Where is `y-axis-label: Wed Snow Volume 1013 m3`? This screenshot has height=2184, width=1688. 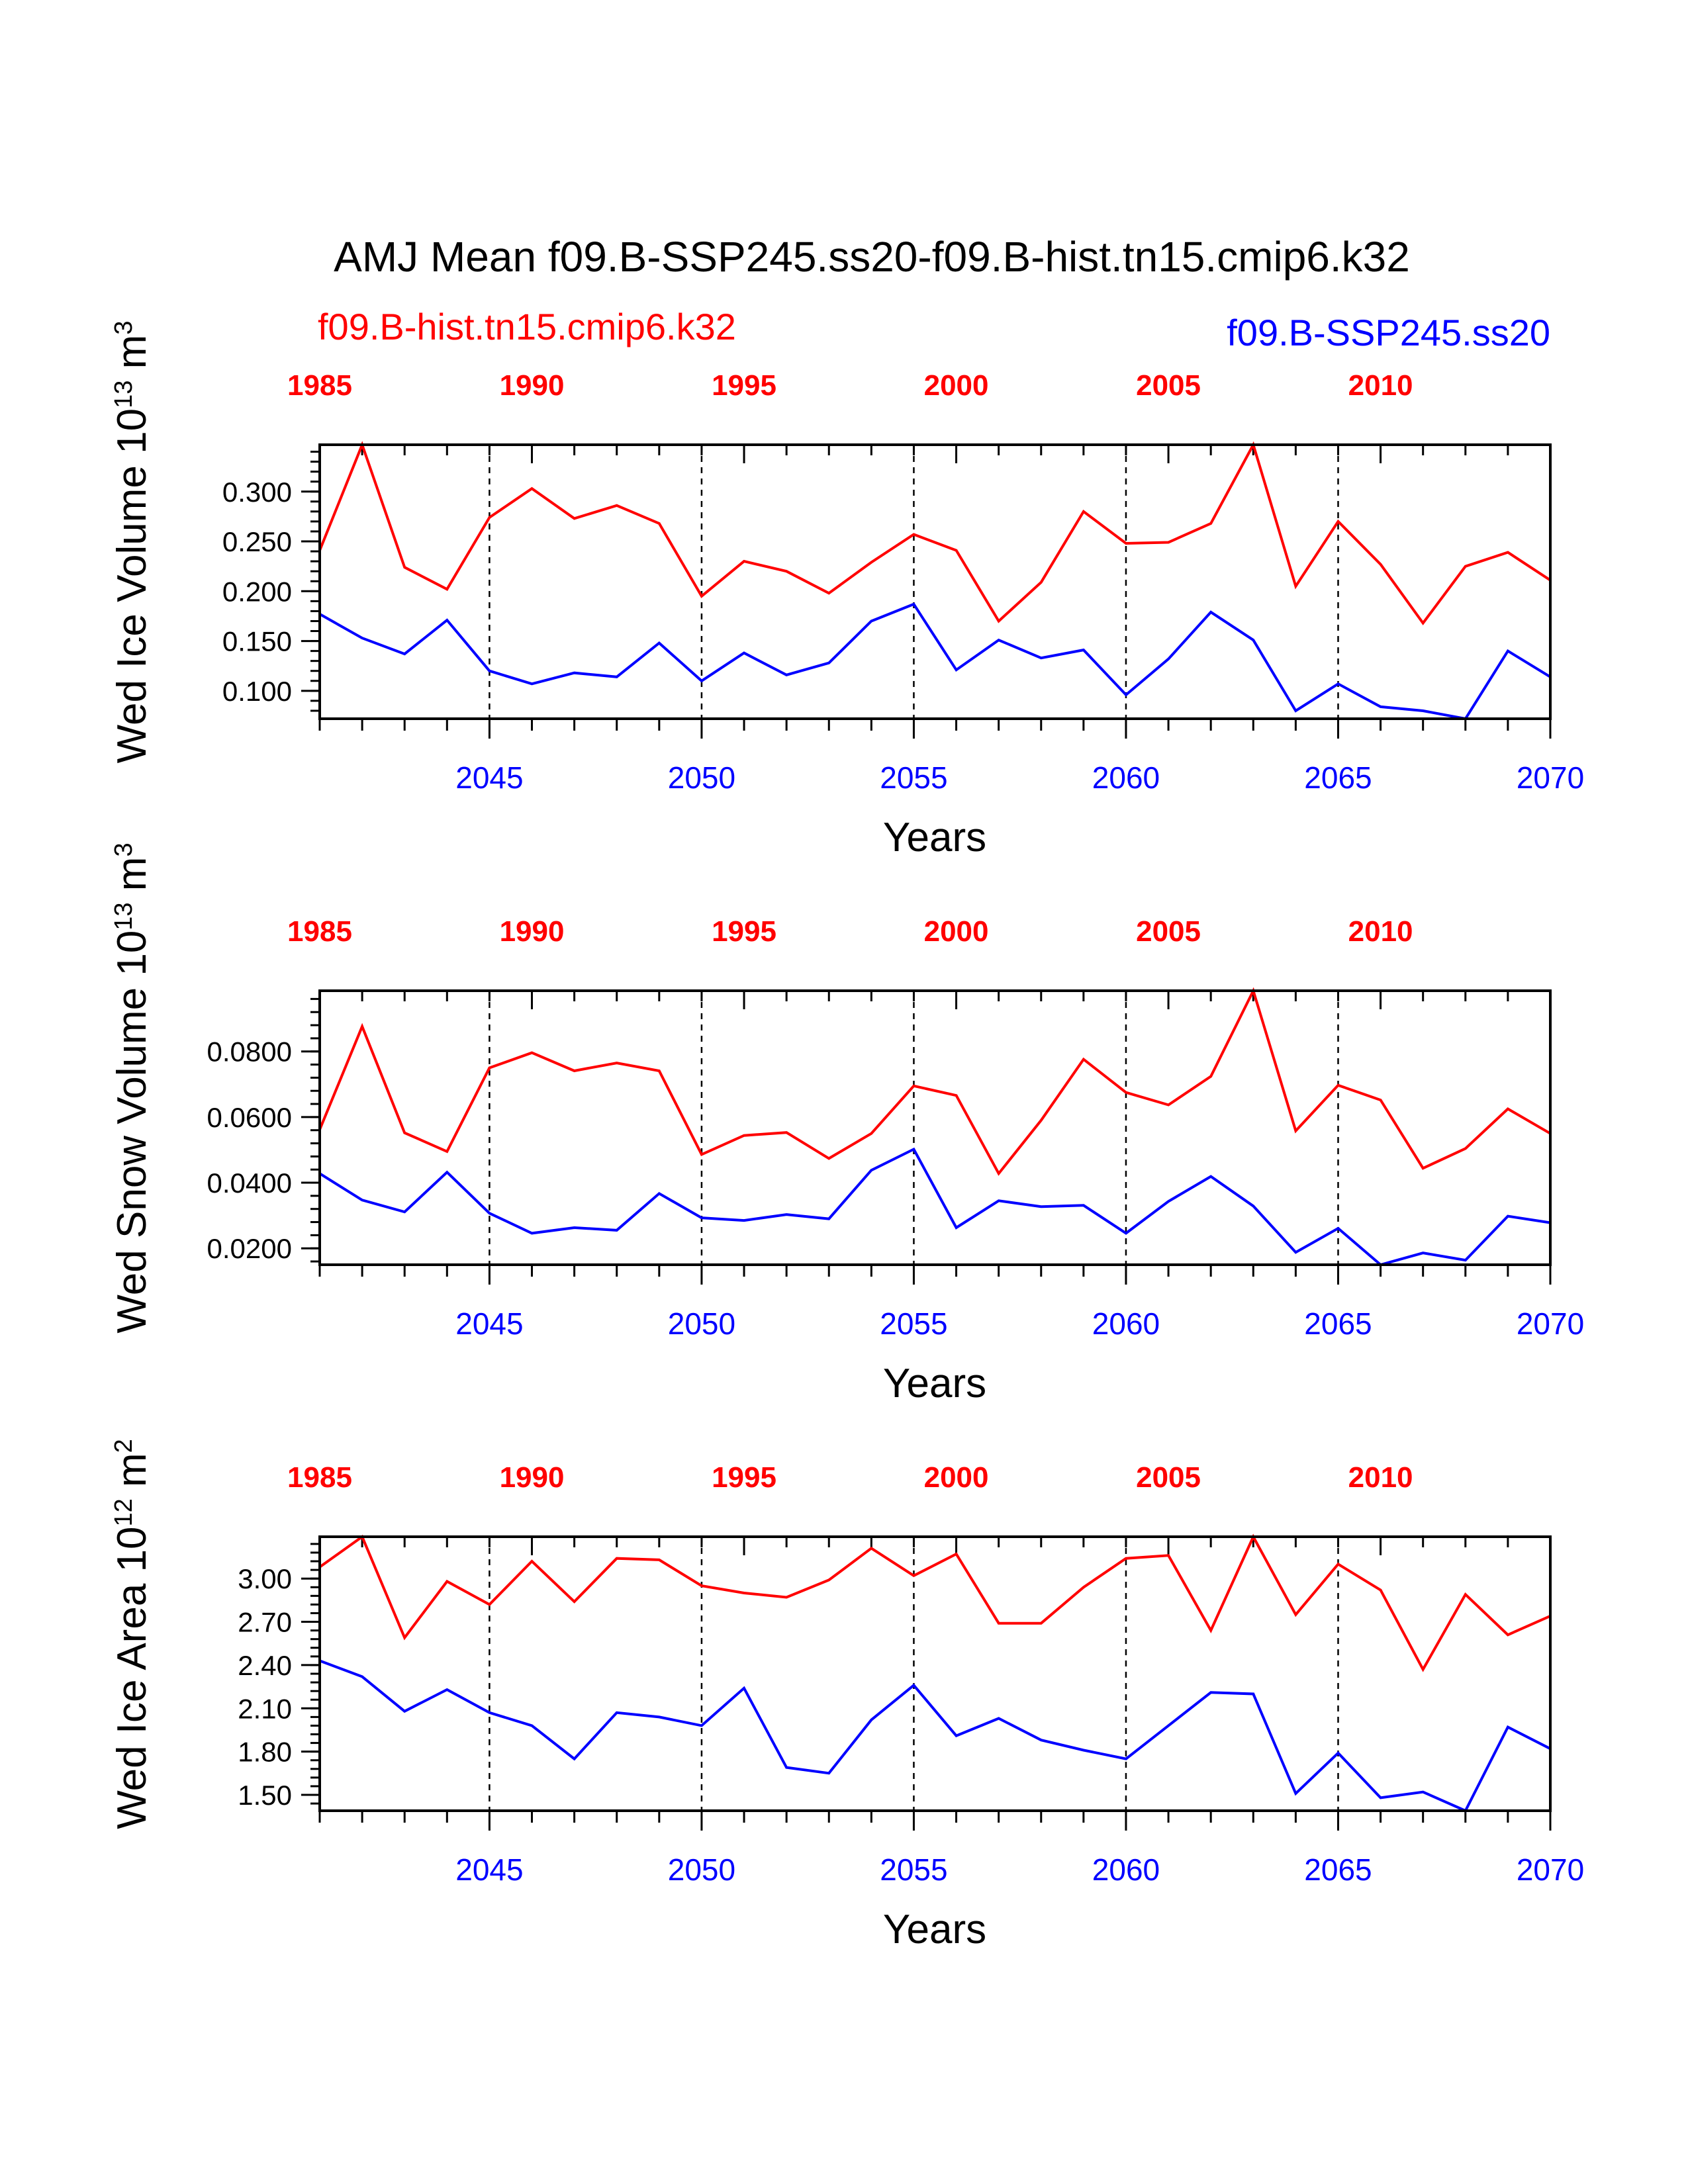
y-axis-label: Wed Snow Volume 1013 m3 is located at coordinates (132, 1087).